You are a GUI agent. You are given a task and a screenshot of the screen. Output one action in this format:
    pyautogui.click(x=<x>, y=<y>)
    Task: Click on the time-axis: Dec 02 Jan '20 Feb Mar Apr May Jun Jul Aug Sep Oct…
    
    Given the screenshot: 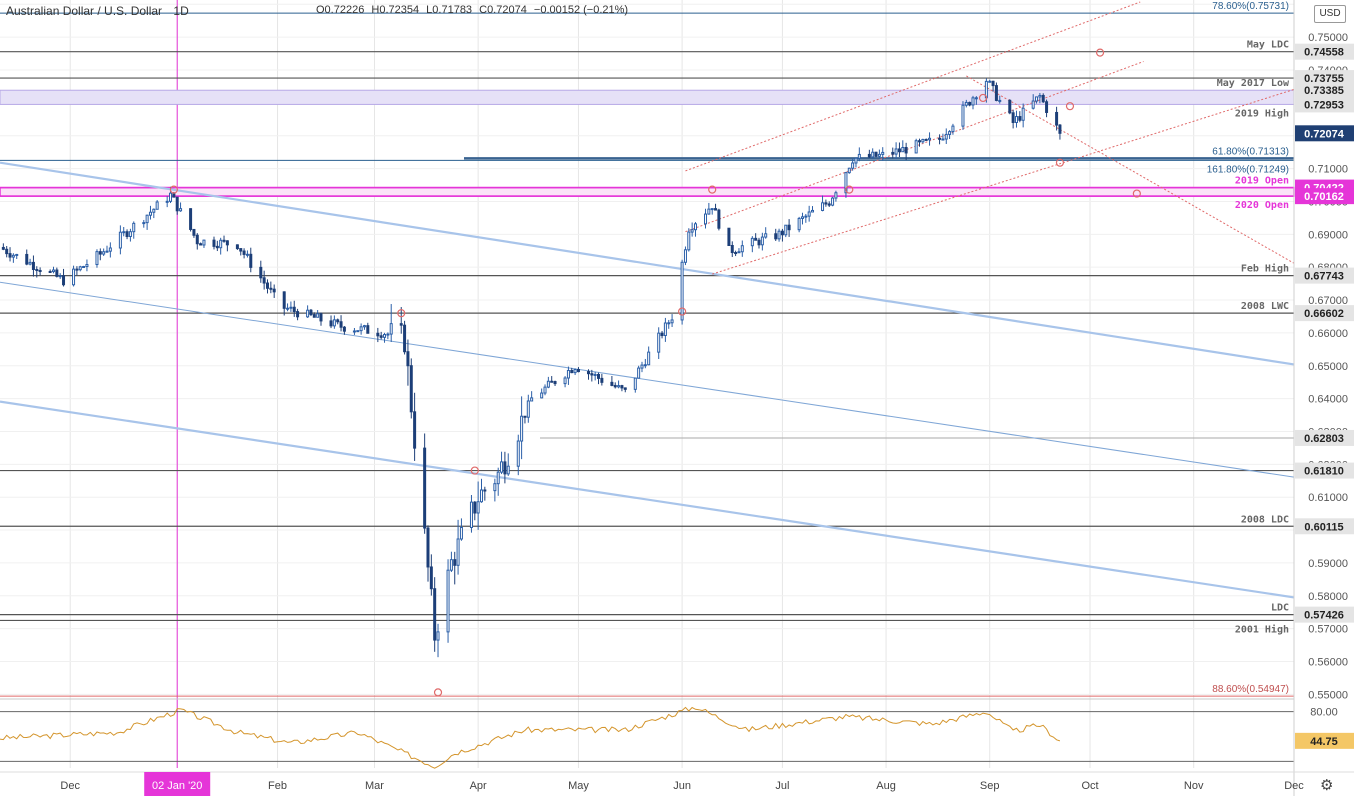 What is the action you would take?
    pyautogui.click(x=682, y=784)
    